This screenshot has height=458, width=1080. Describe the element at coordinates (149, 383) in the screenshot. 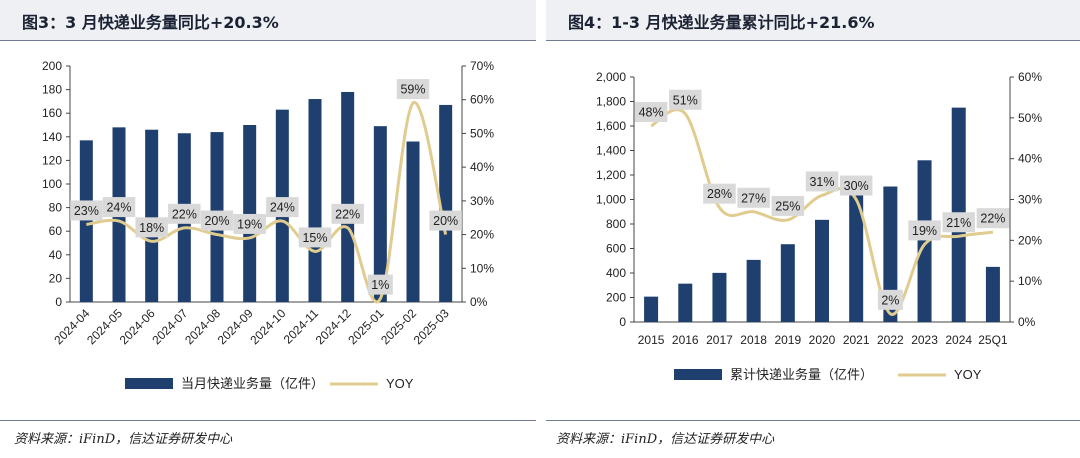

I see `chart1-legend-bar-swatch` at that location.